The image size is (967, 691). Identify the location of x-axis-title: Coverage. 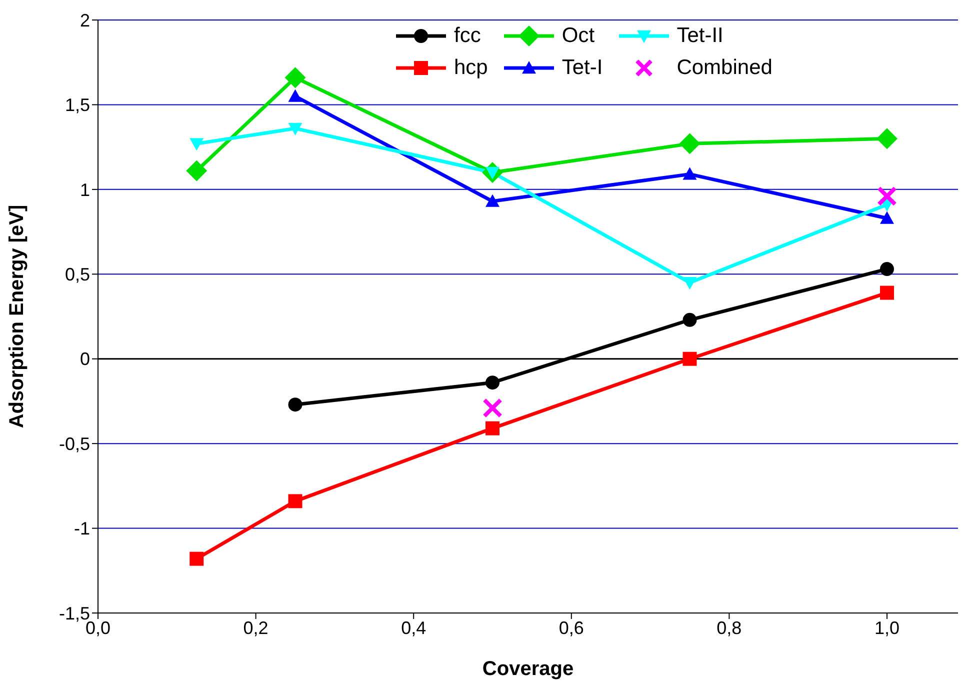
(528, 669).